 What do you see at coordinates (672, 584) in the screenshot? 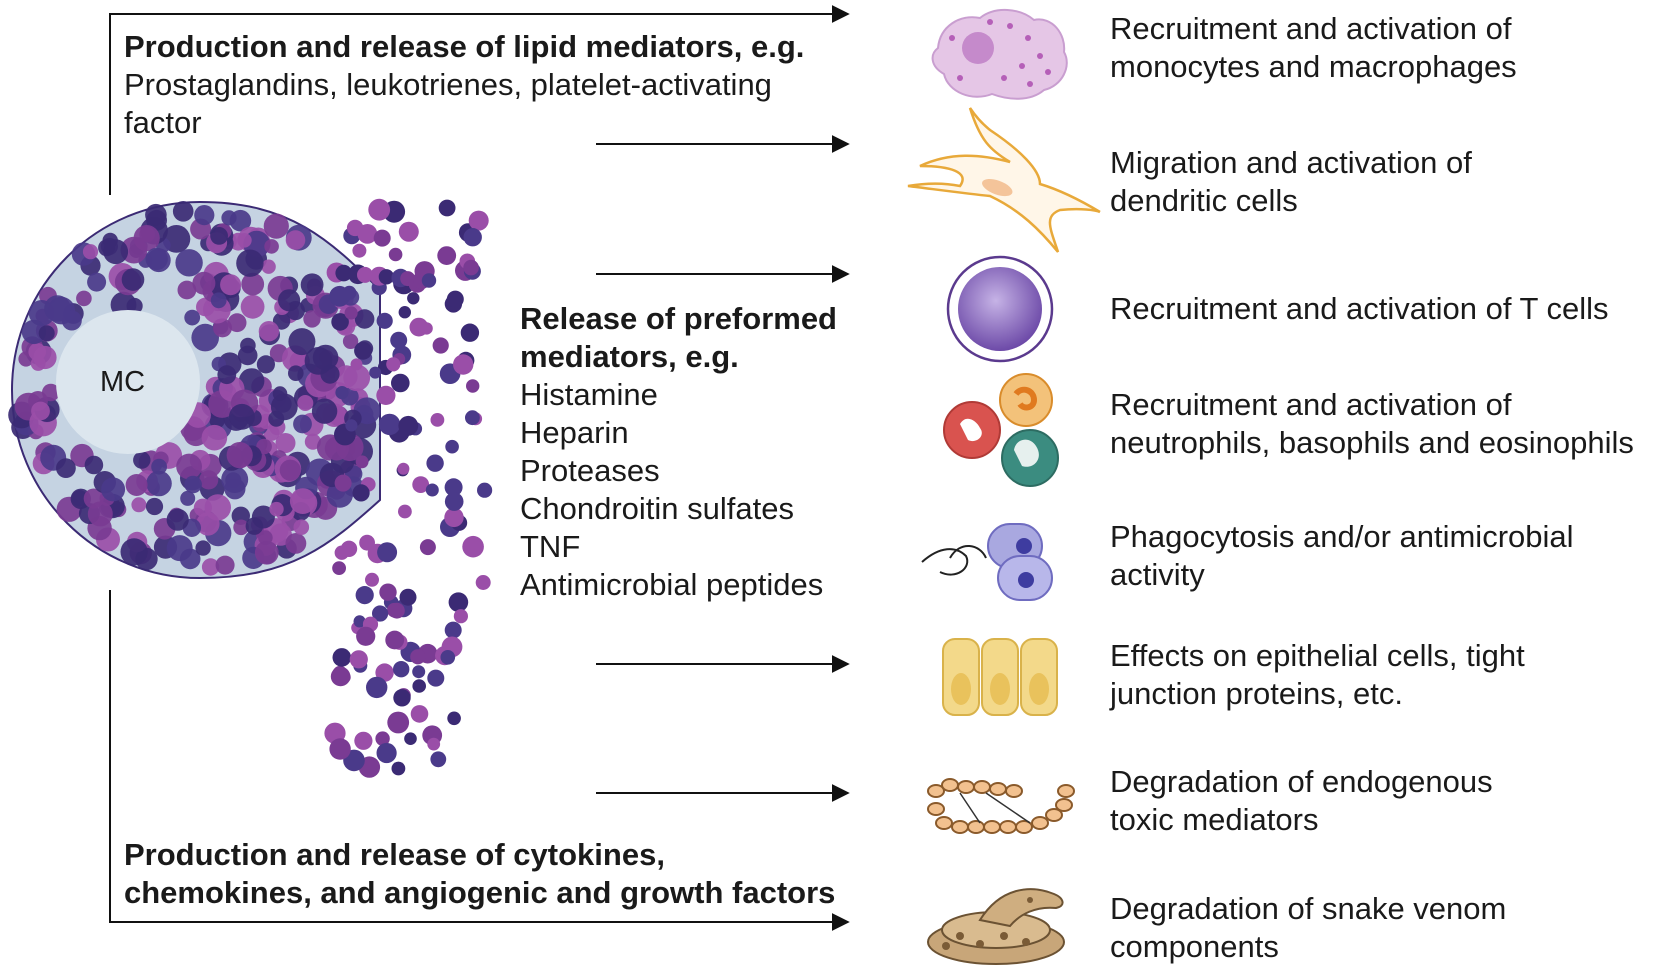
I see `preformed-item: Antimicrobial peptides` at bounding box center [672, 584].